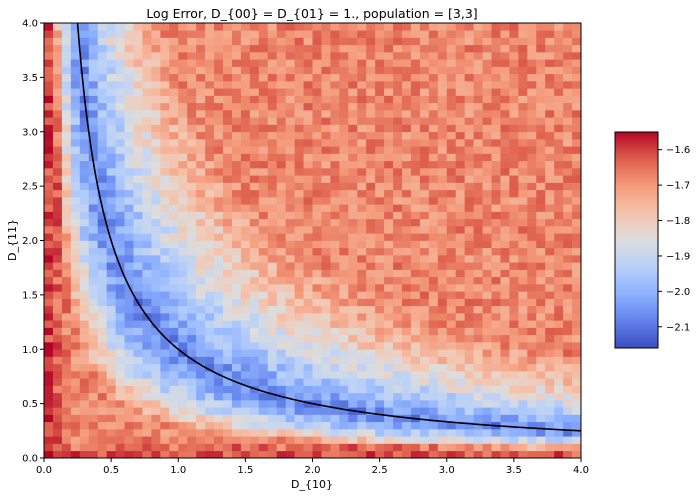 The width and height of the screenshot is (696, 497). What do you see at coordinates (678, 186) in the screenshot?
I see `colorbar-tick-label: −1.7` at bounding box center [678, 186].